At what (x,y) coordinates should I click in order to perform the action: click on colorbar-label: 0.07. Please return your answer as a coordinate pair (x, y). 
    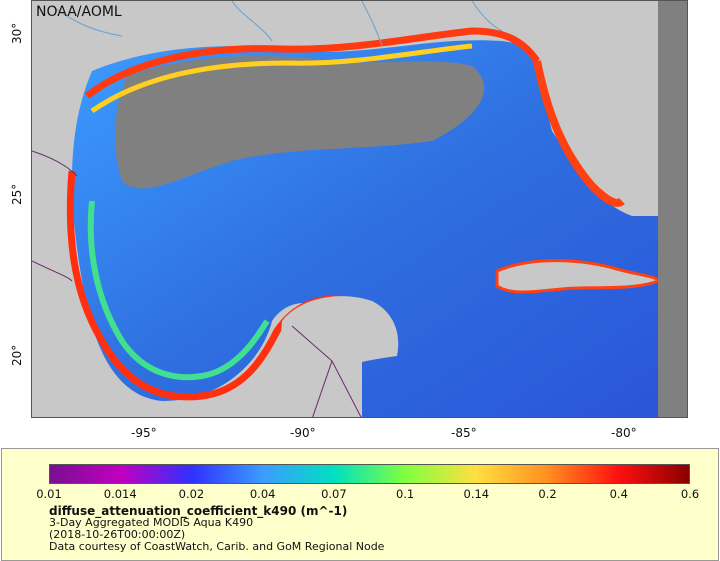
    Looking at the image, I should click on (334, 494).